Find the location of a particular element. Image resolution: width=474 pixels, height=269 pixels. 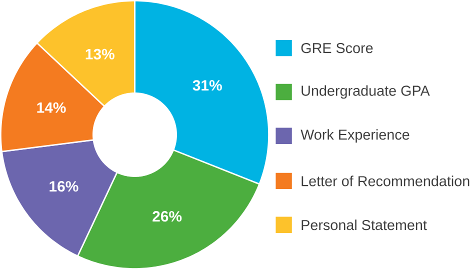

legend-label: Letter of Recommendation is located at coordinates (386, 180).